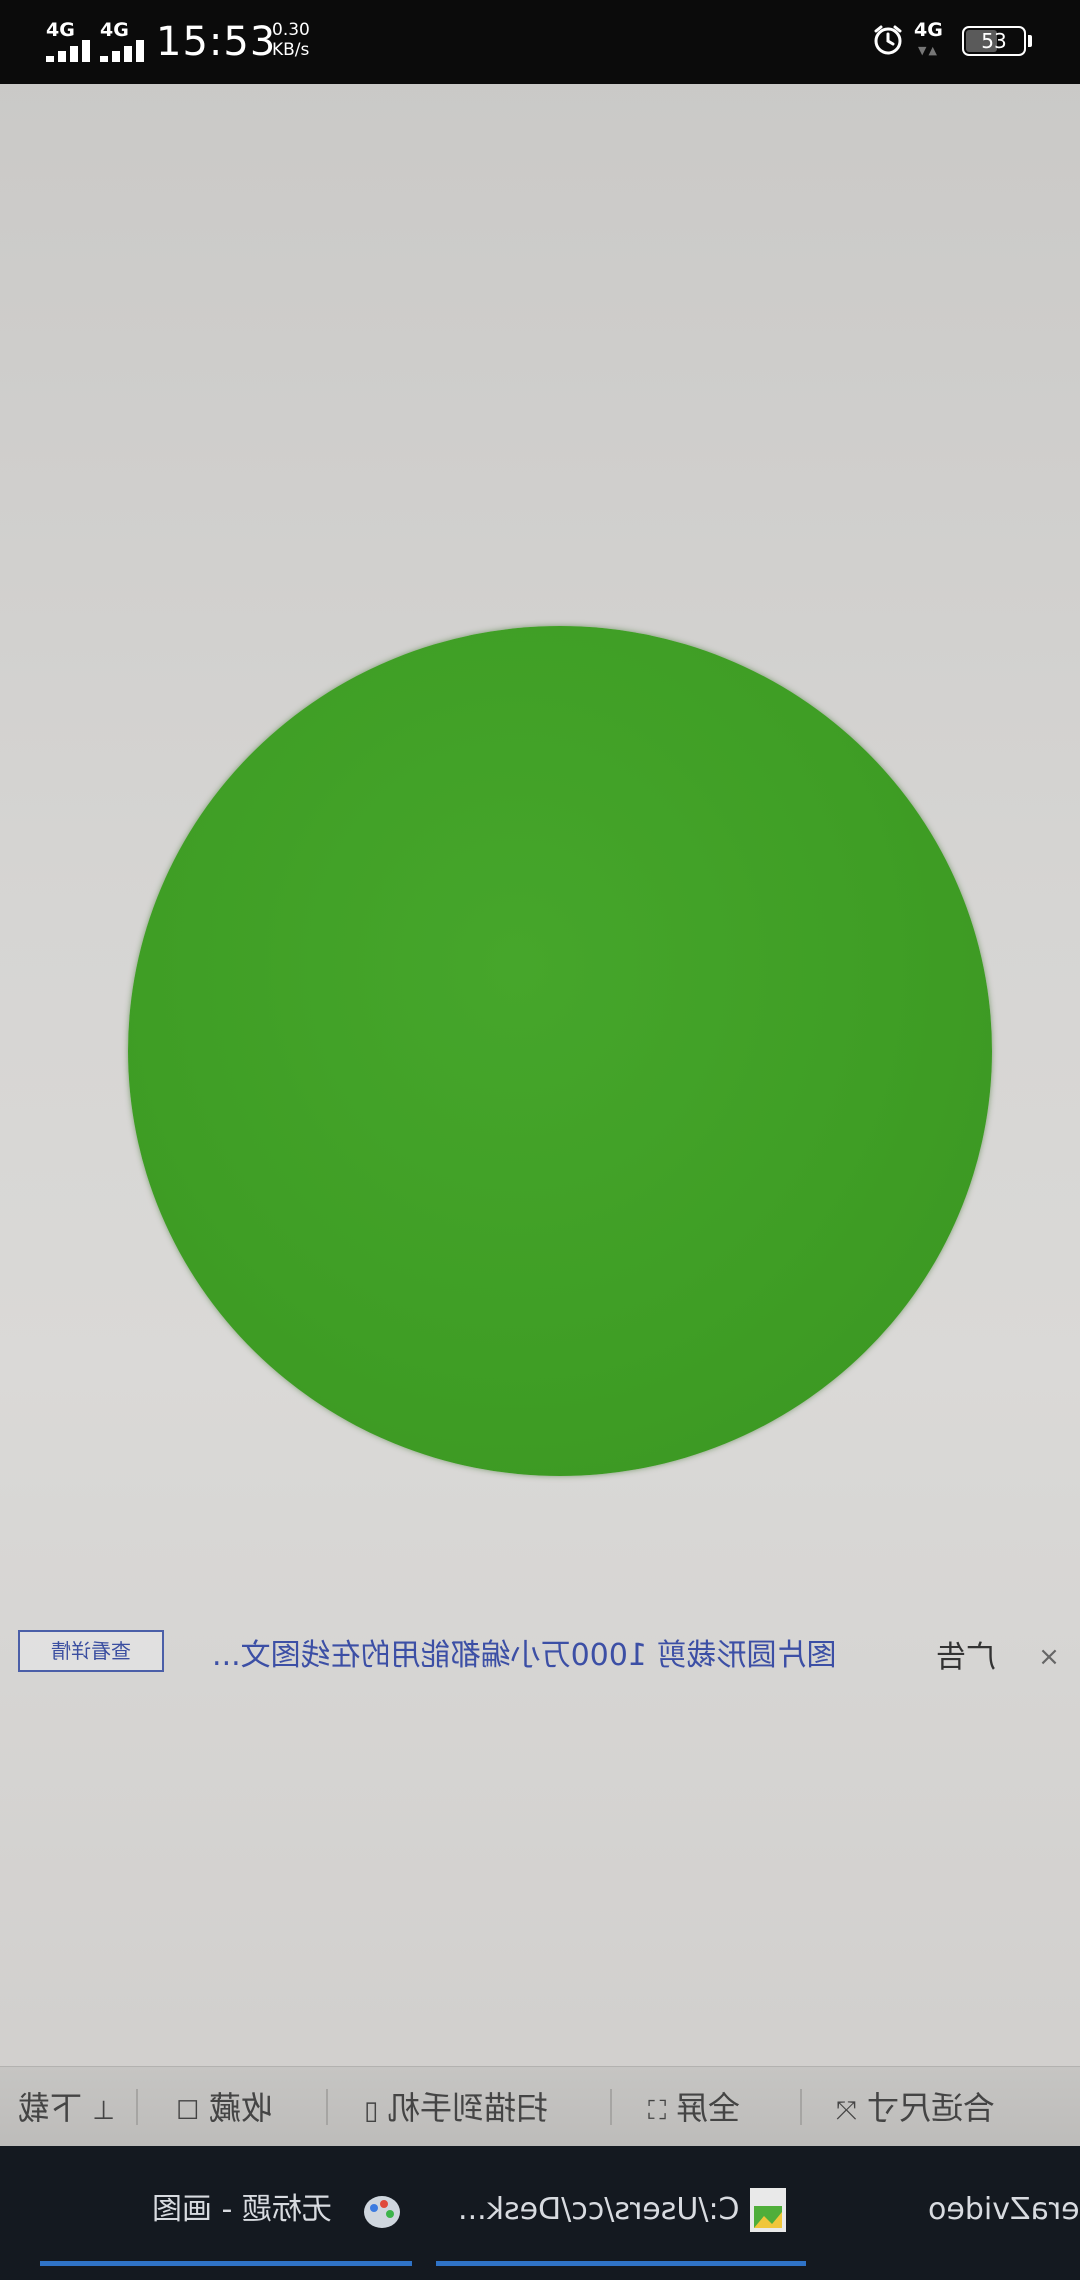  I want to click on network-speed-value: 0.30, so click(291, 30).